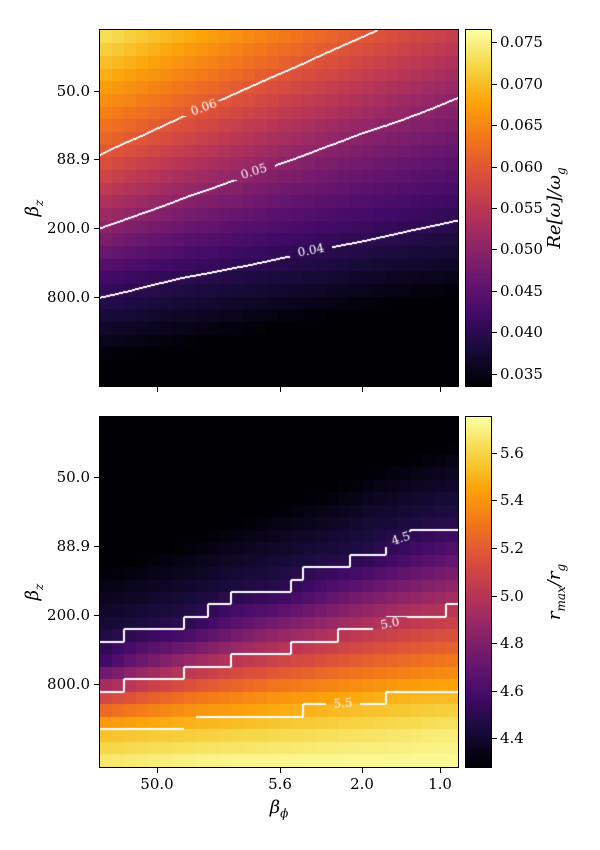 The width and height of the screenshot is (600, 850). Describe the element at coordinates (157, 784) in the screenshot. I see `x-tick-label: 50.0` at that location.